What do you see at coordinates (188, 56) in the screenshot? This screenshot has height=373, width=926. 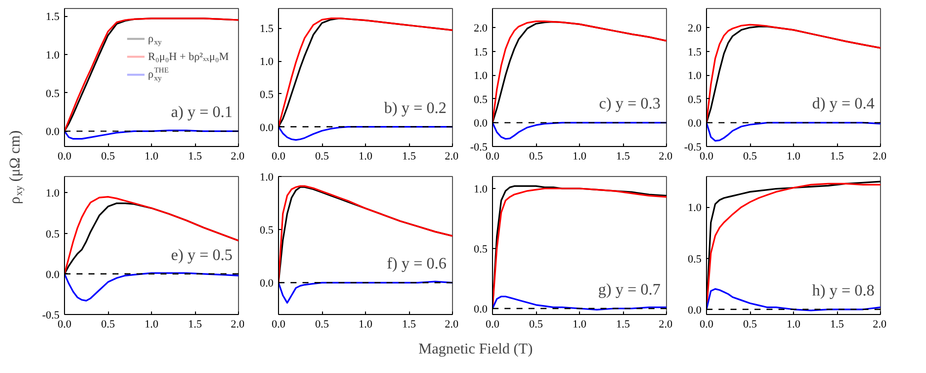 I see `legend-label: R₀μ₀H + bρ²ₓₓμ₀M` at bounding box center [188, 56].